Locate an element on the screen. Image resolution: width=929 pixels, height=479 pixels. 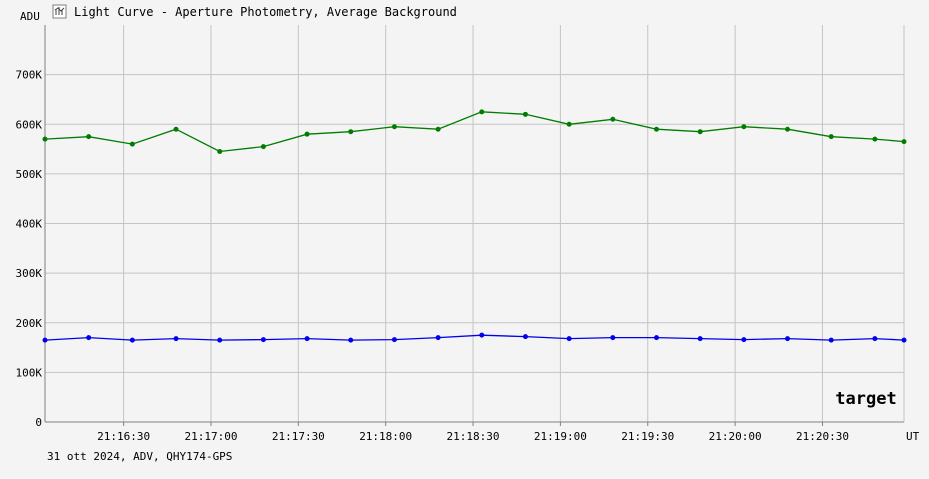
y-tick-label: 400K is located at coordinates (29, 224).